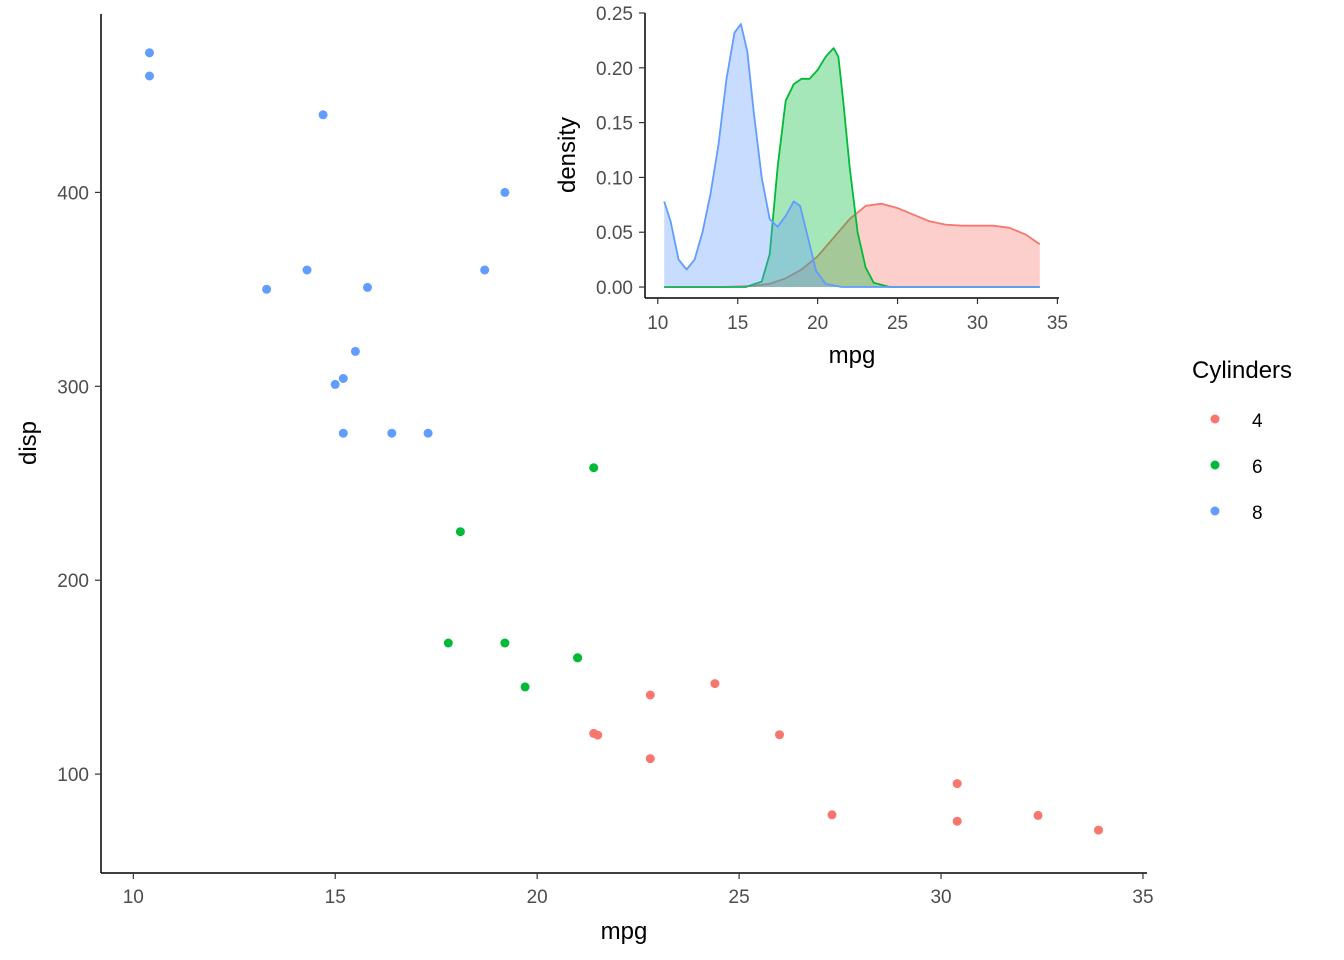  I want to click on legend-label-cyl-8: 8, so click(1257, 513).